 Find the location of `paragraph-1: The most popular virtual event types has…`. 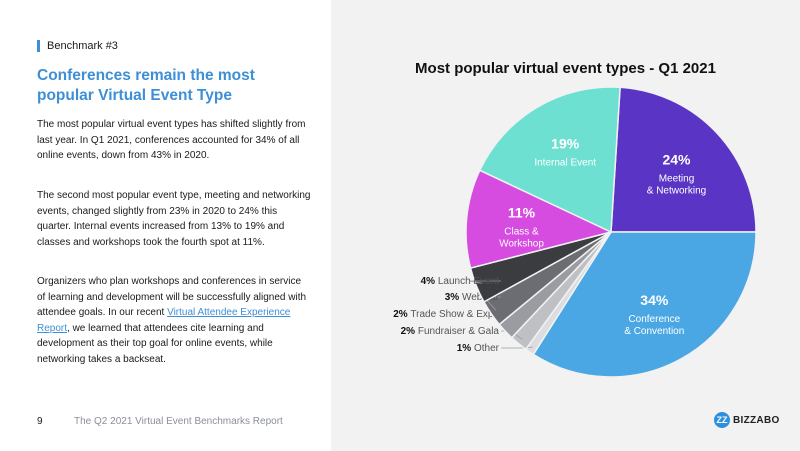

paragraph-1: The most popular virtual event types has… is located at coordinates (171, 140).